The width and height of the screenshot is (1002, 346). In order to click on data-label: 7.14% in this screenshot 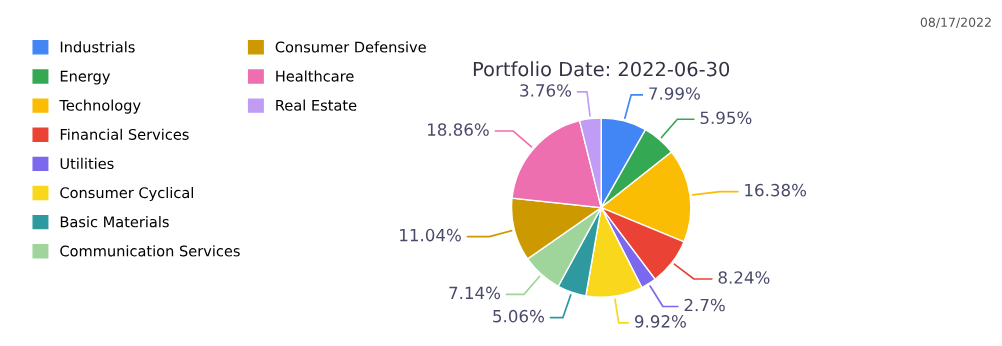, I will do `click(475, 293)`.